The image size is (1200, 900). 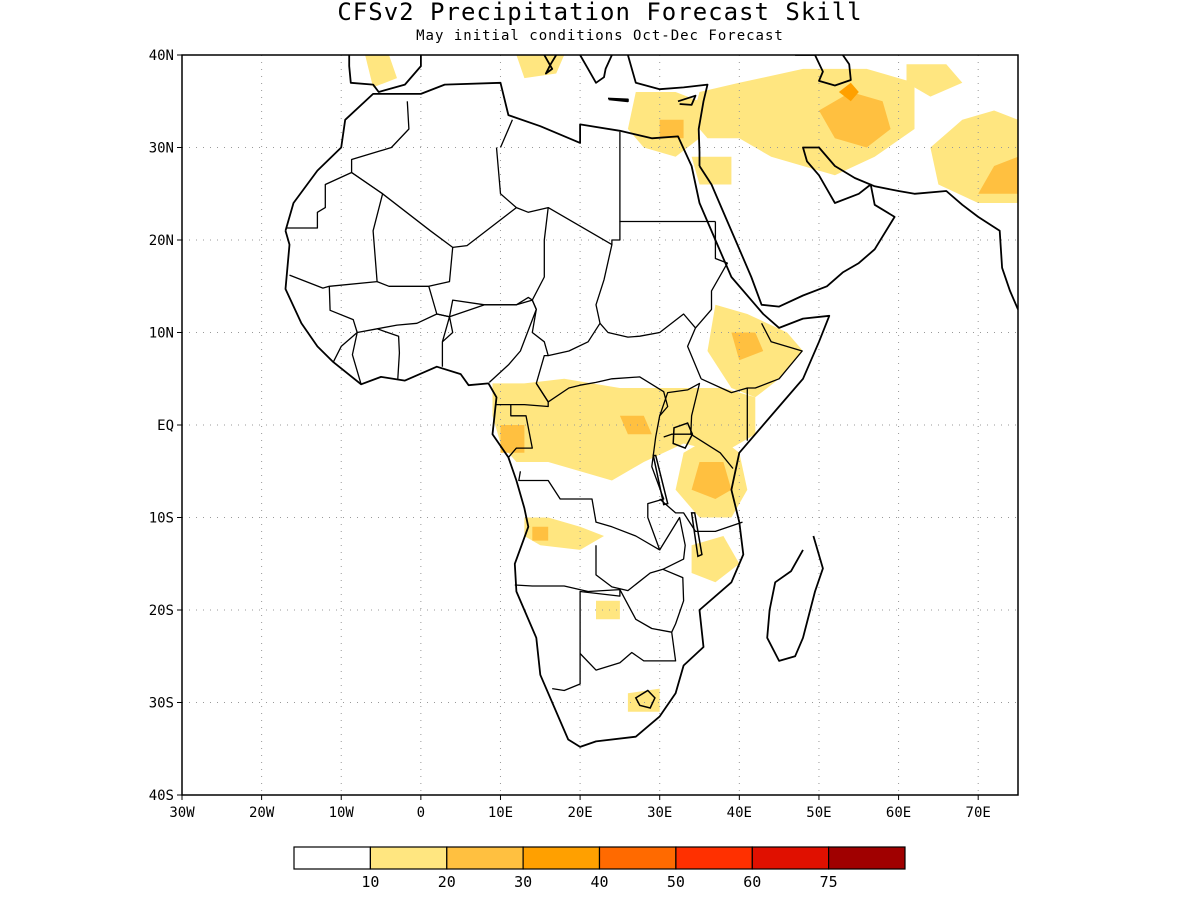 What do you see at coordinates (433, 175) in the screenshot?
I see `border-algeria-morocco` at bounding box center [433, 175].